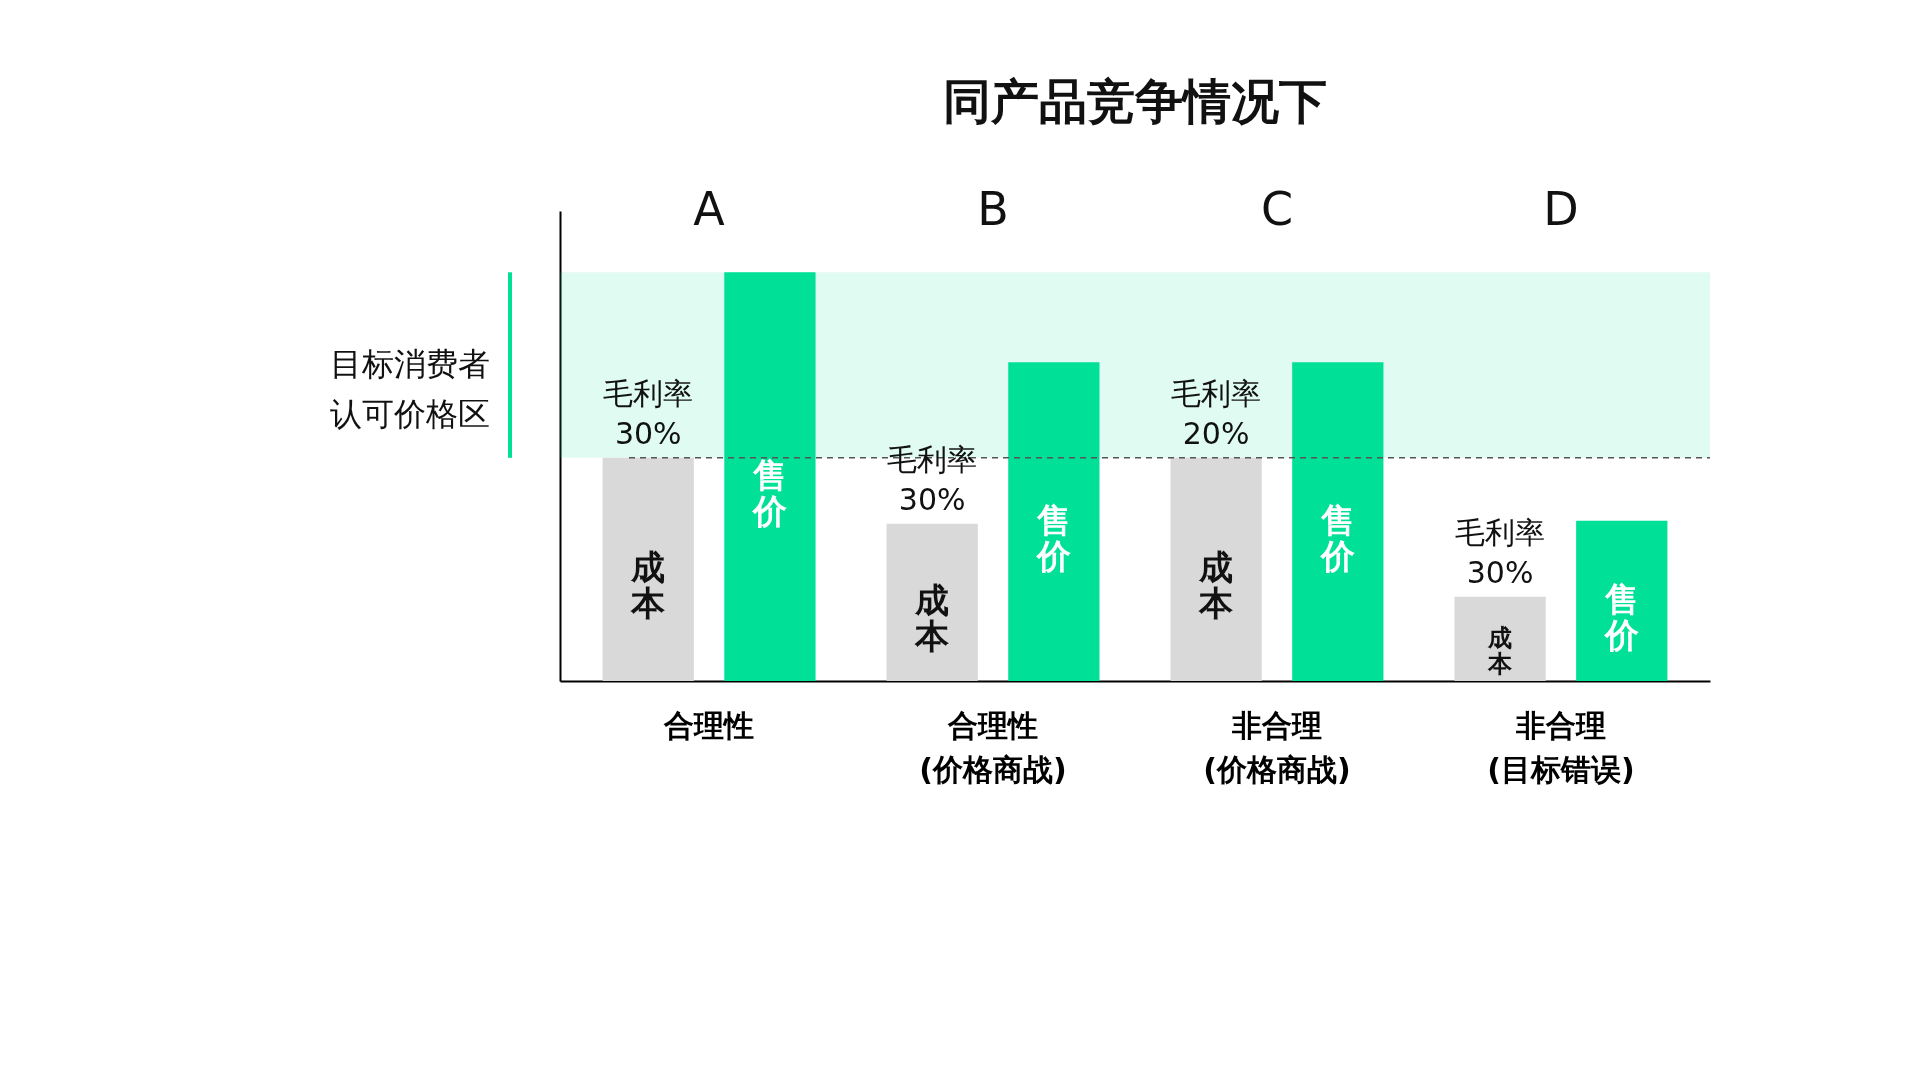 The height and width of the screenshot is (1080, 1920). Describe the element at coordinates (1216, 413) in the screenshot. I see `annotation: 毛利率 20%` at that location.